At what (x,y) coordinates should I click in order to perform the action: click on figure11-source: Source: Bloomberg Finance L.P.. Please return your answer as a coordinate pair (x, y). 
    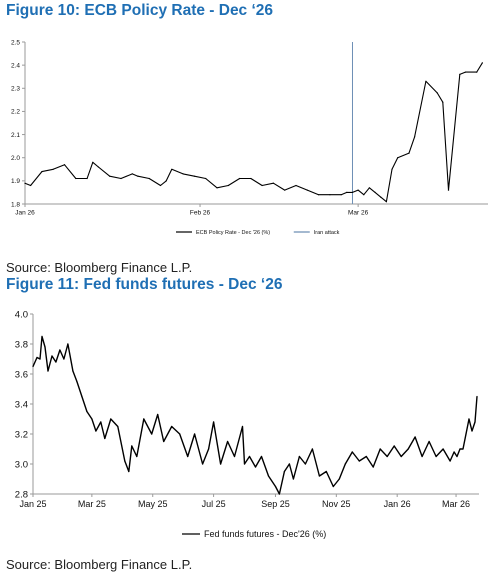
    Looking at the image, I should click on (99, 564).